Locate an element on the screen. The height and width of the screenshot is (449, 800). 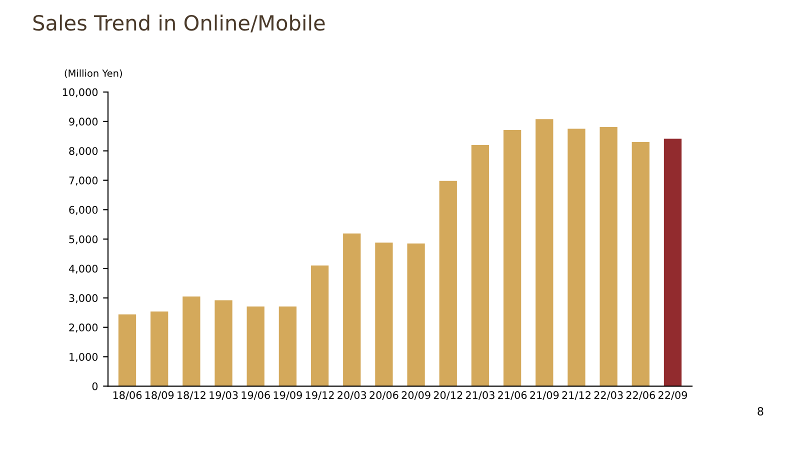
x-tick-label: 20/06 is located at coordinates (384, 395).